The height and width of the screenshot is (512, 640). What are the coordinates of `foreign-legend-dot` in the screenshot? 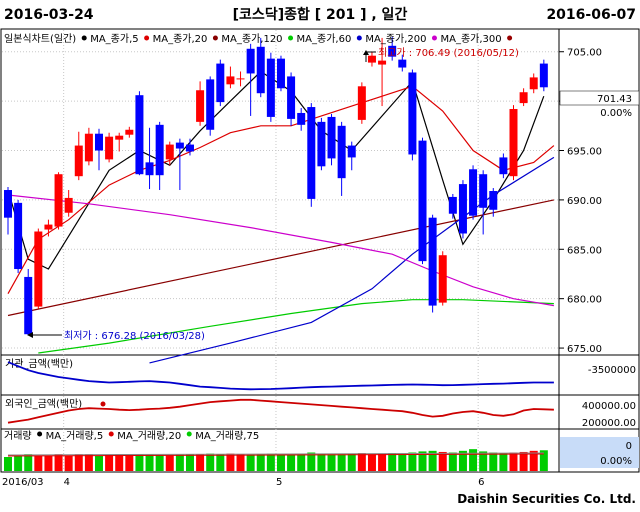 It's located at (103, 404).